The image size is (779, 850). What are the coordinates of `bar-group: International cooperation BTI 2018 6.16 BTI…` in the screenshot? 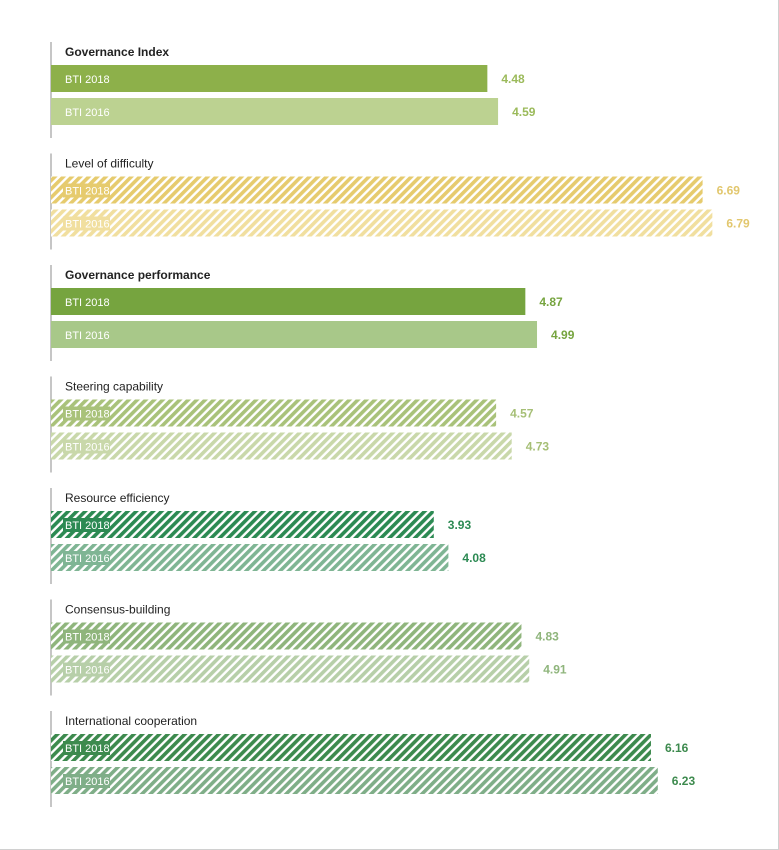 It's located at (373, 759).